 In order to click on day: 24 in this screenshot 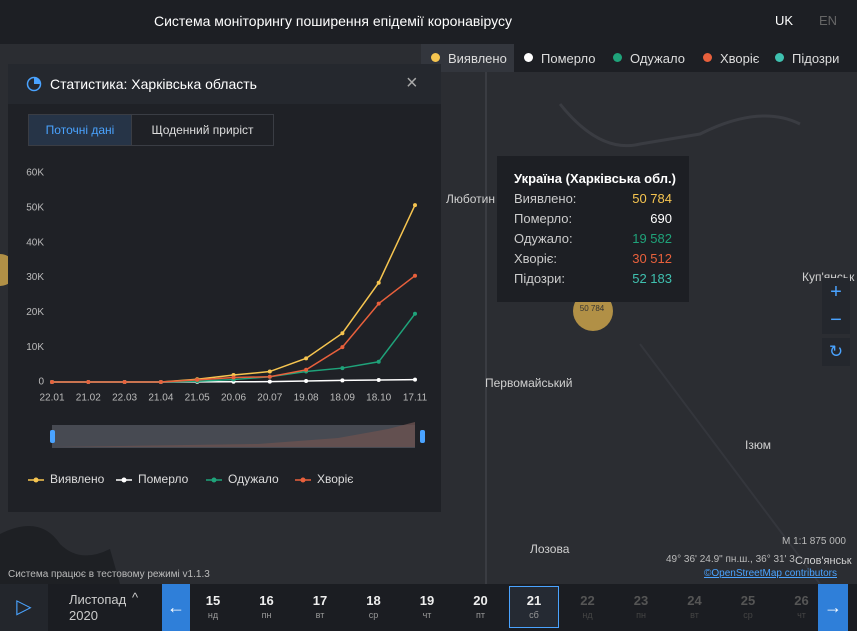, I will do `click(694, 600)`.